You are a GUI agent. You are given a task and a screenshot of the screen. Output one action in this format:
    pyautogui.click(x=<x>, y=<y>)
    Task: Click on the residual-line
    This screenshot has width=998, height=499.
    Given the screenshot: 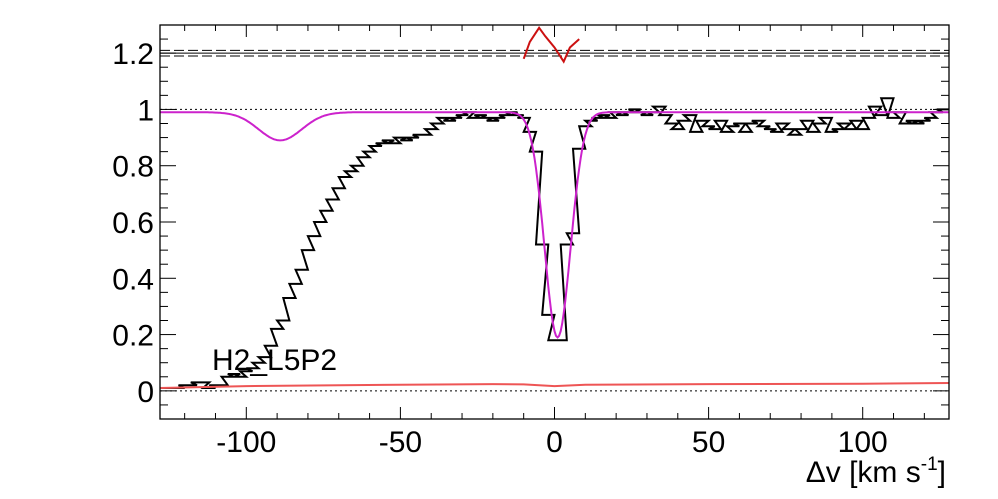 What is the action you would take?
    pyautogui.click(x=551, y=45)
    